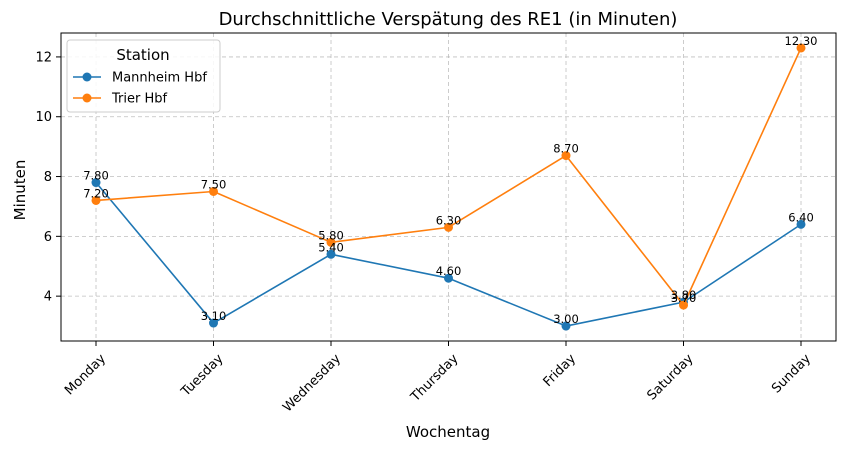 The width and height of the screenshot is (845, 451). Describe the element at coordinates (449, 220) in the screenshot. I see `data-label: 6.30` at that location.